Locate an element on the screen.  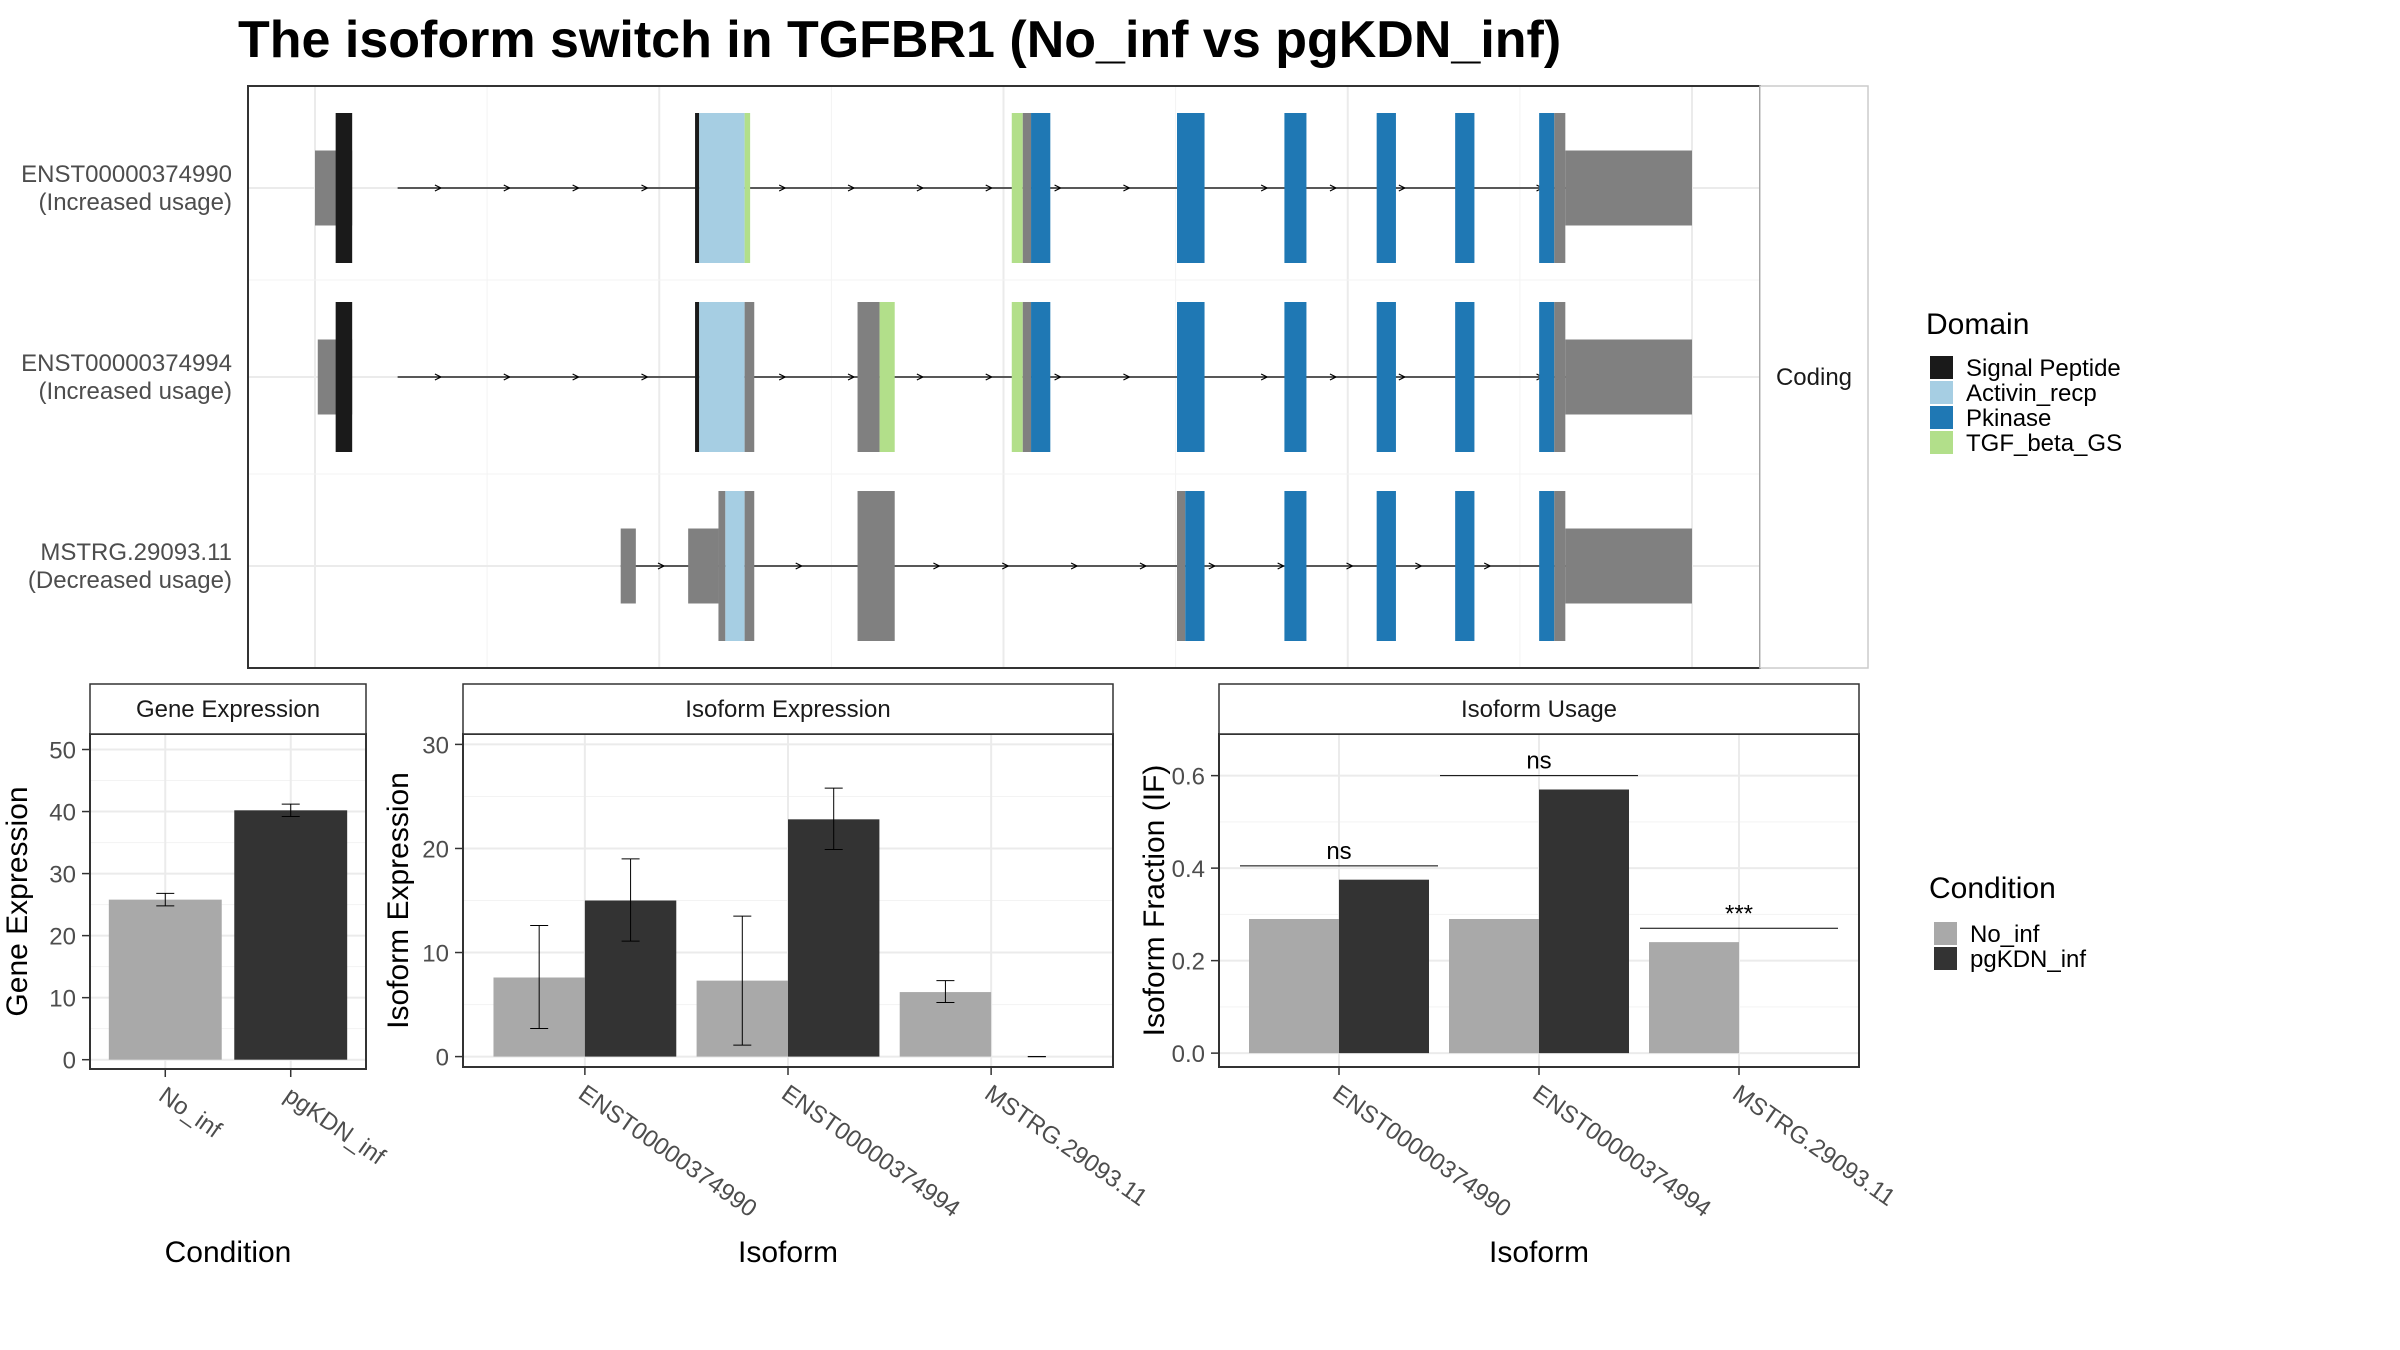
legend-label: Pkinase is located at coordinates (2008, 418).